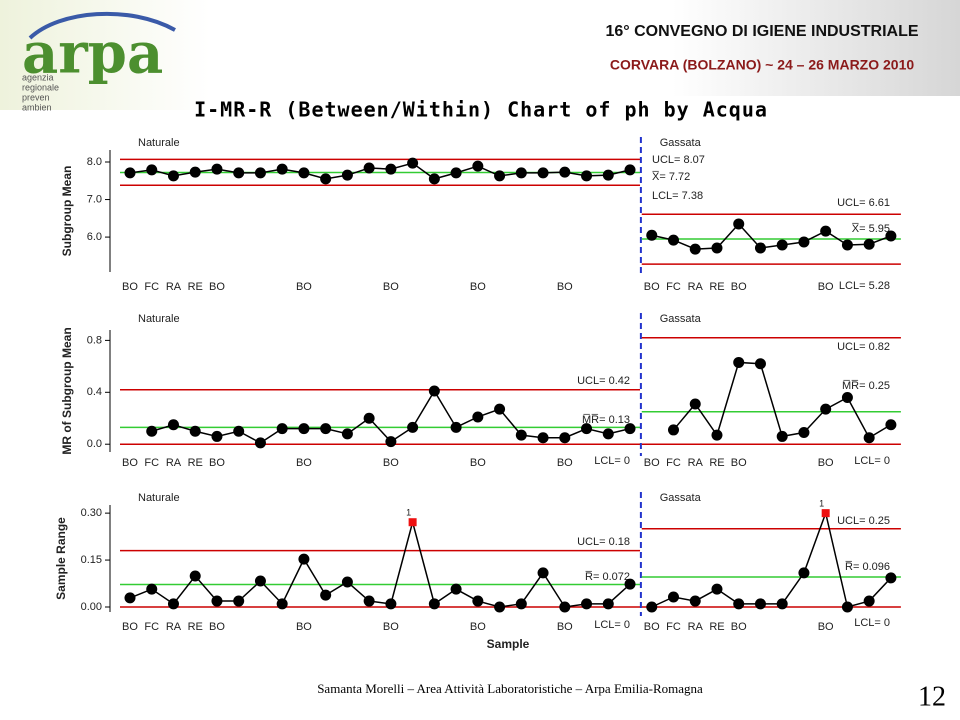  Describe the element at coordinates (607, 577) in the screenshot. I see `limit-label: R̅= 0.072` at that location.